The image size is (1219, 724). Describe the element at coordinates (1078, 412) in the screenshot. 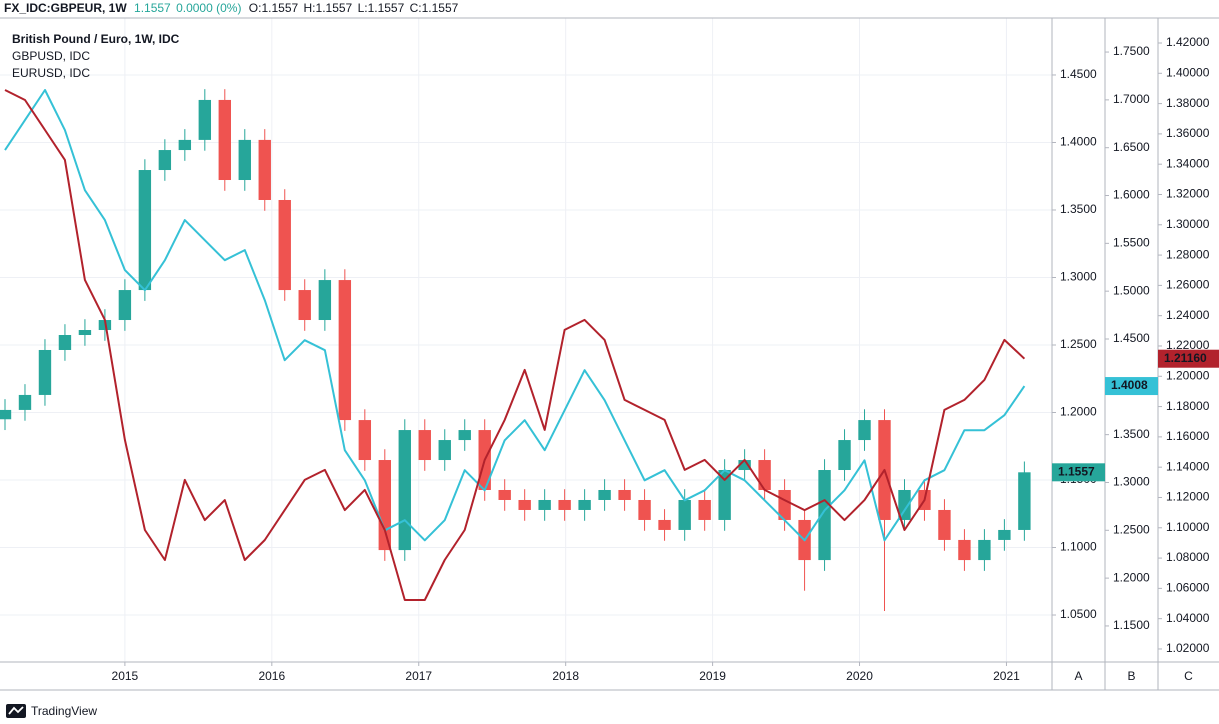

I see `y-tick-label: 1.2000` at that location.